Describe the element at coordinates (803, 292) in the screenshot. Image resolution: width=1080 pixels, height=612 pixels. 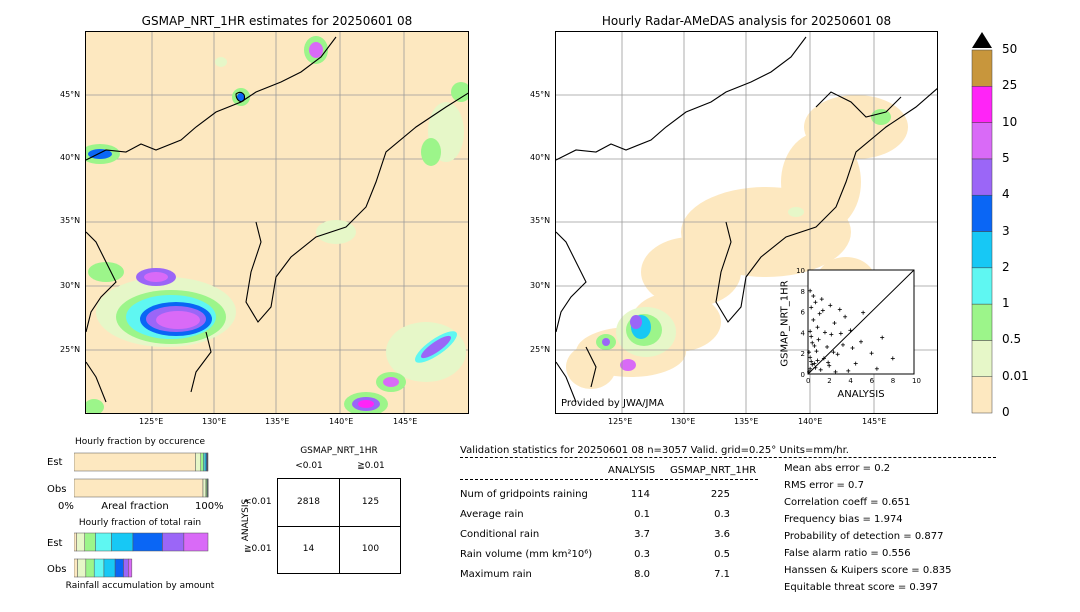
I see `scatter-y-tick: 8` at that location.